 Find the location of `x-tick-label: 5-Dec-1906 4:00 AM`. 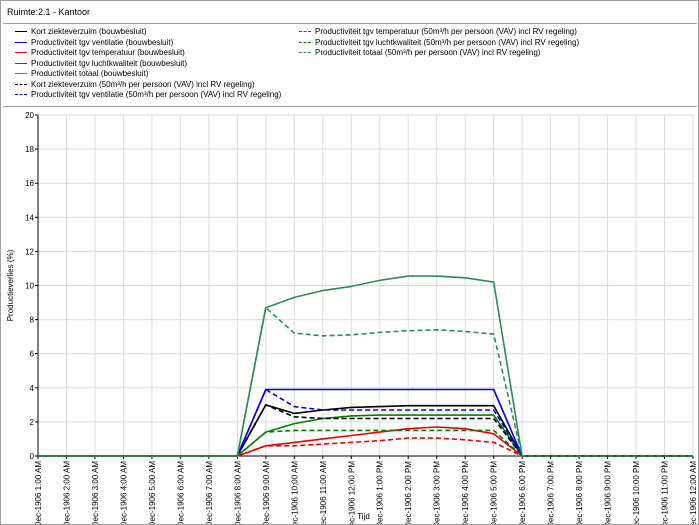

x-tick-label: 5-Dec-1906 4:00 AM is located at coordinates (123, 492).